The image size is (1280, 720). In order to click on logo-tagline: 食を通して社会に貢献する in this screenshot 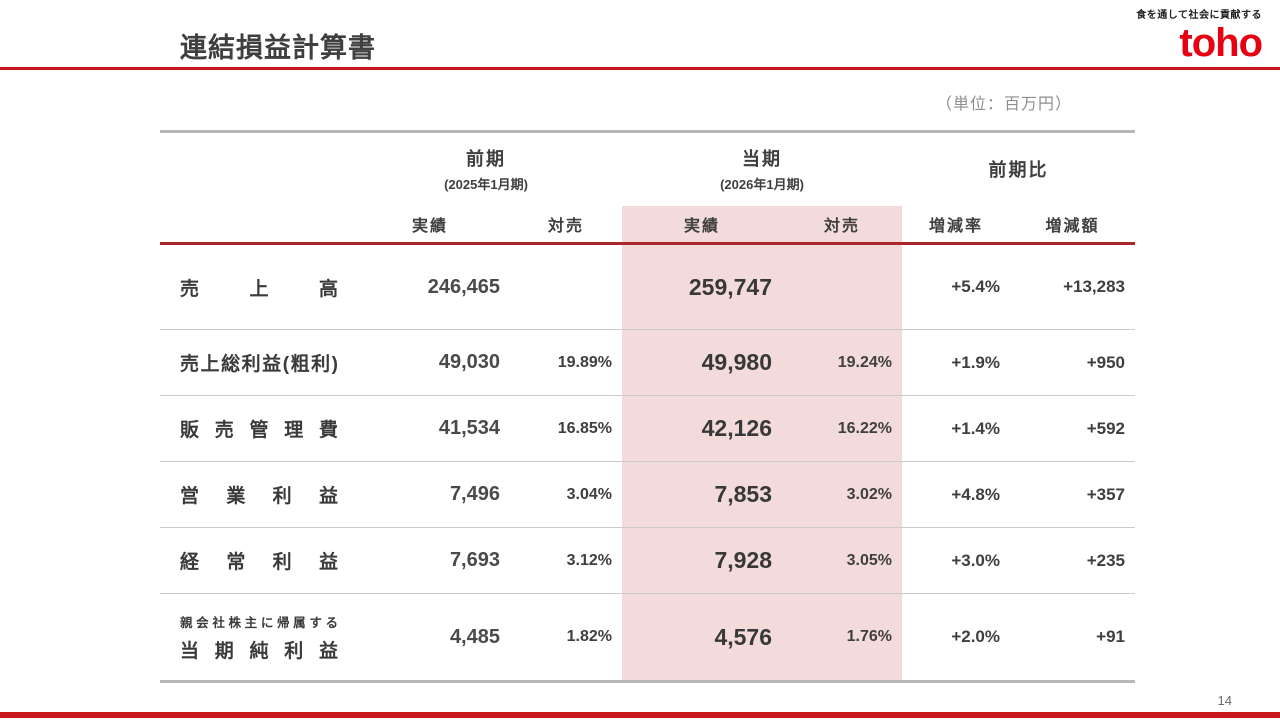, I will do `click(1199, 15)`.